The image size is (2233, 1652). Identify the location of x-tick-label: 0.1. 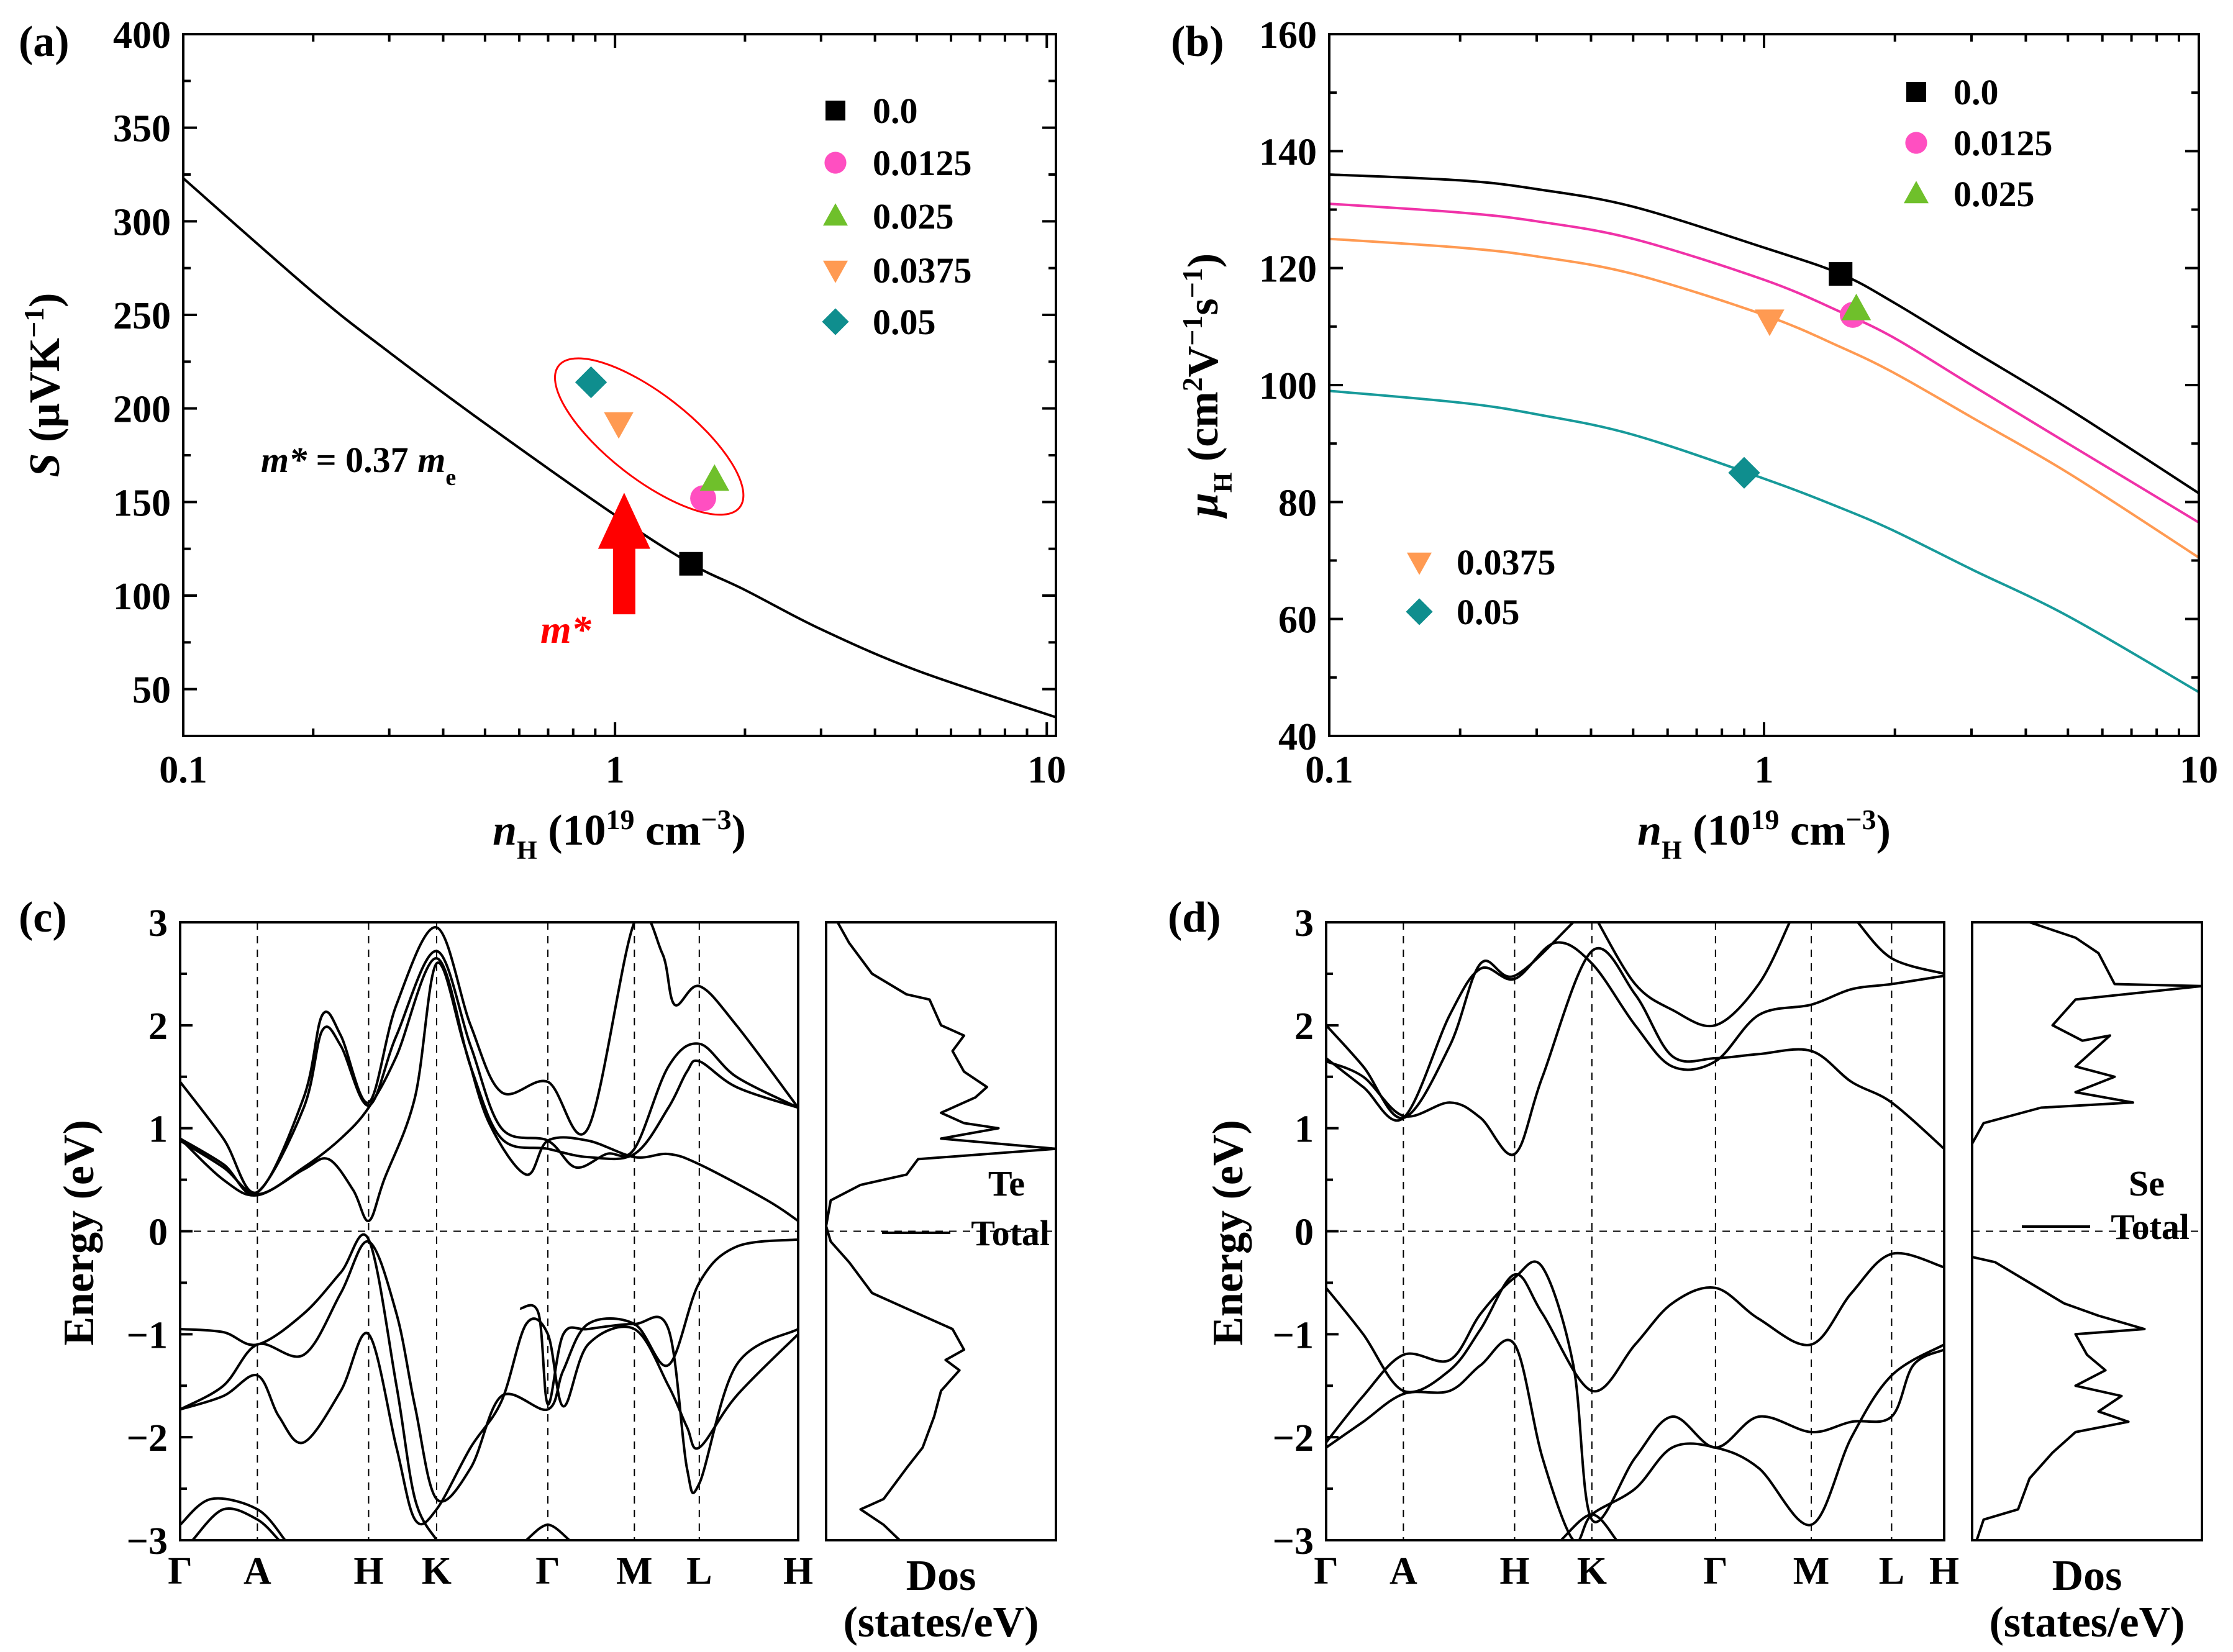
(183, 770).